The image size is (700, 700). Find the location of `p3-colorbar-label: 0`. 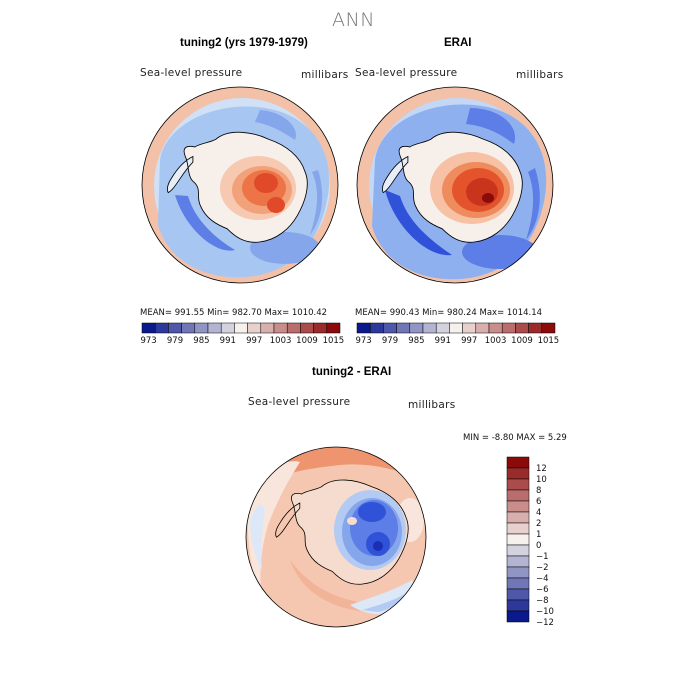

p3-colorbar-label: 0 is located at coordinates (538, 546).